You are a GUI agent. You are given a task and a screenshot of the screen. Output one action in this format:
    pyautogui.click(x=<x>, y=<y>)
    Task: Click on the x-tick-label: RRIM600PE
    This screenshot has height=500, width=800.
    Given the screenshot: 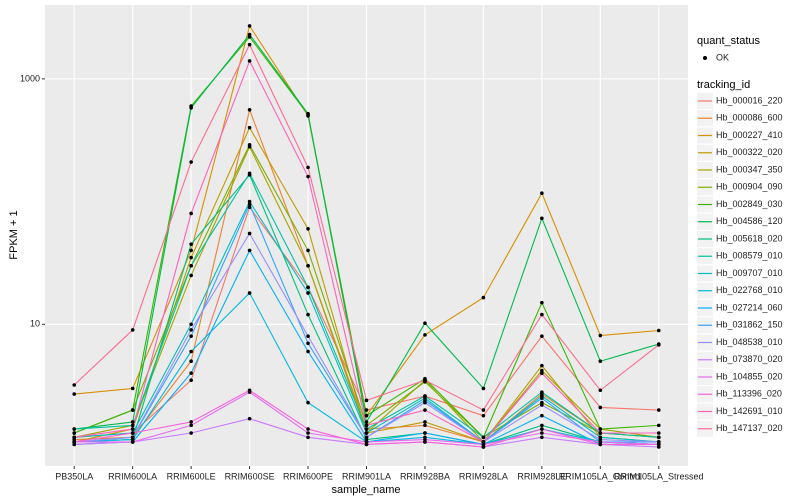 What is the action you would take?
    pyautogui.click(x=308, y=476)
    